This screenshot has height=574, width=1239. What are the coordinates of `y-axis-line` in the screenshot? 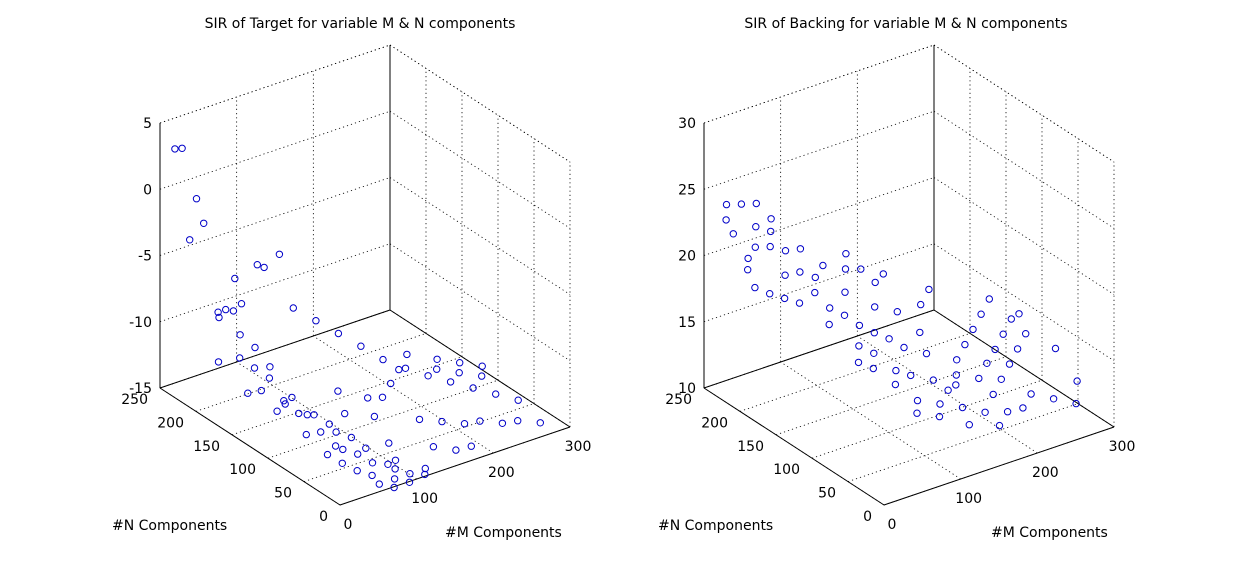 It's located at (250, 446).